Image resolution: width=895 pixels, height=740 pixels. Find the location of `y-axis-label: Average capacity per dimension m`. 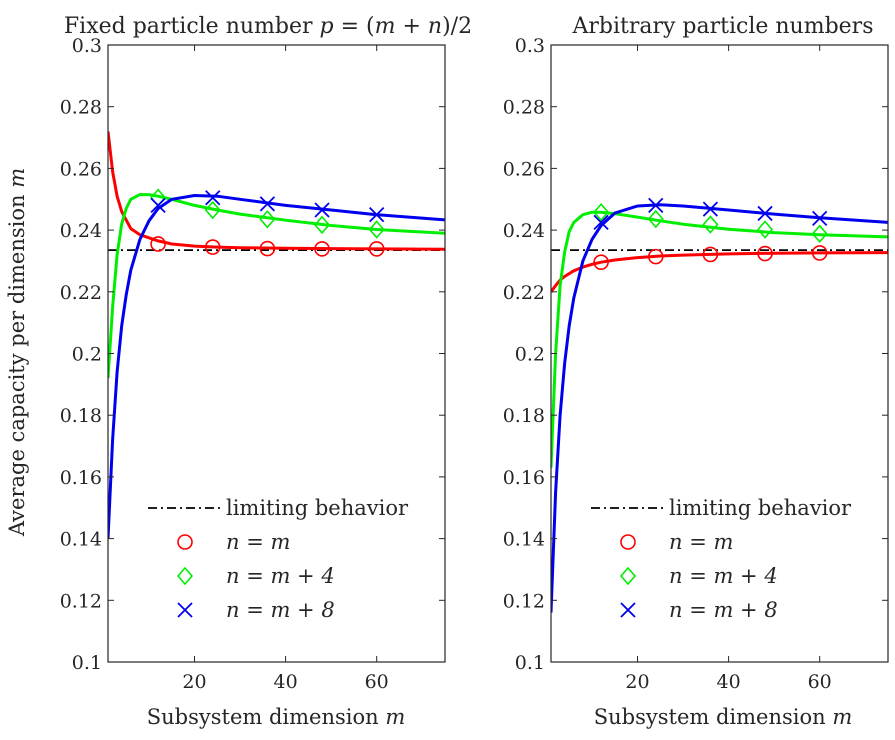

y-axis-label: Average capacity per dimension m is located at coordinates (17, 352).